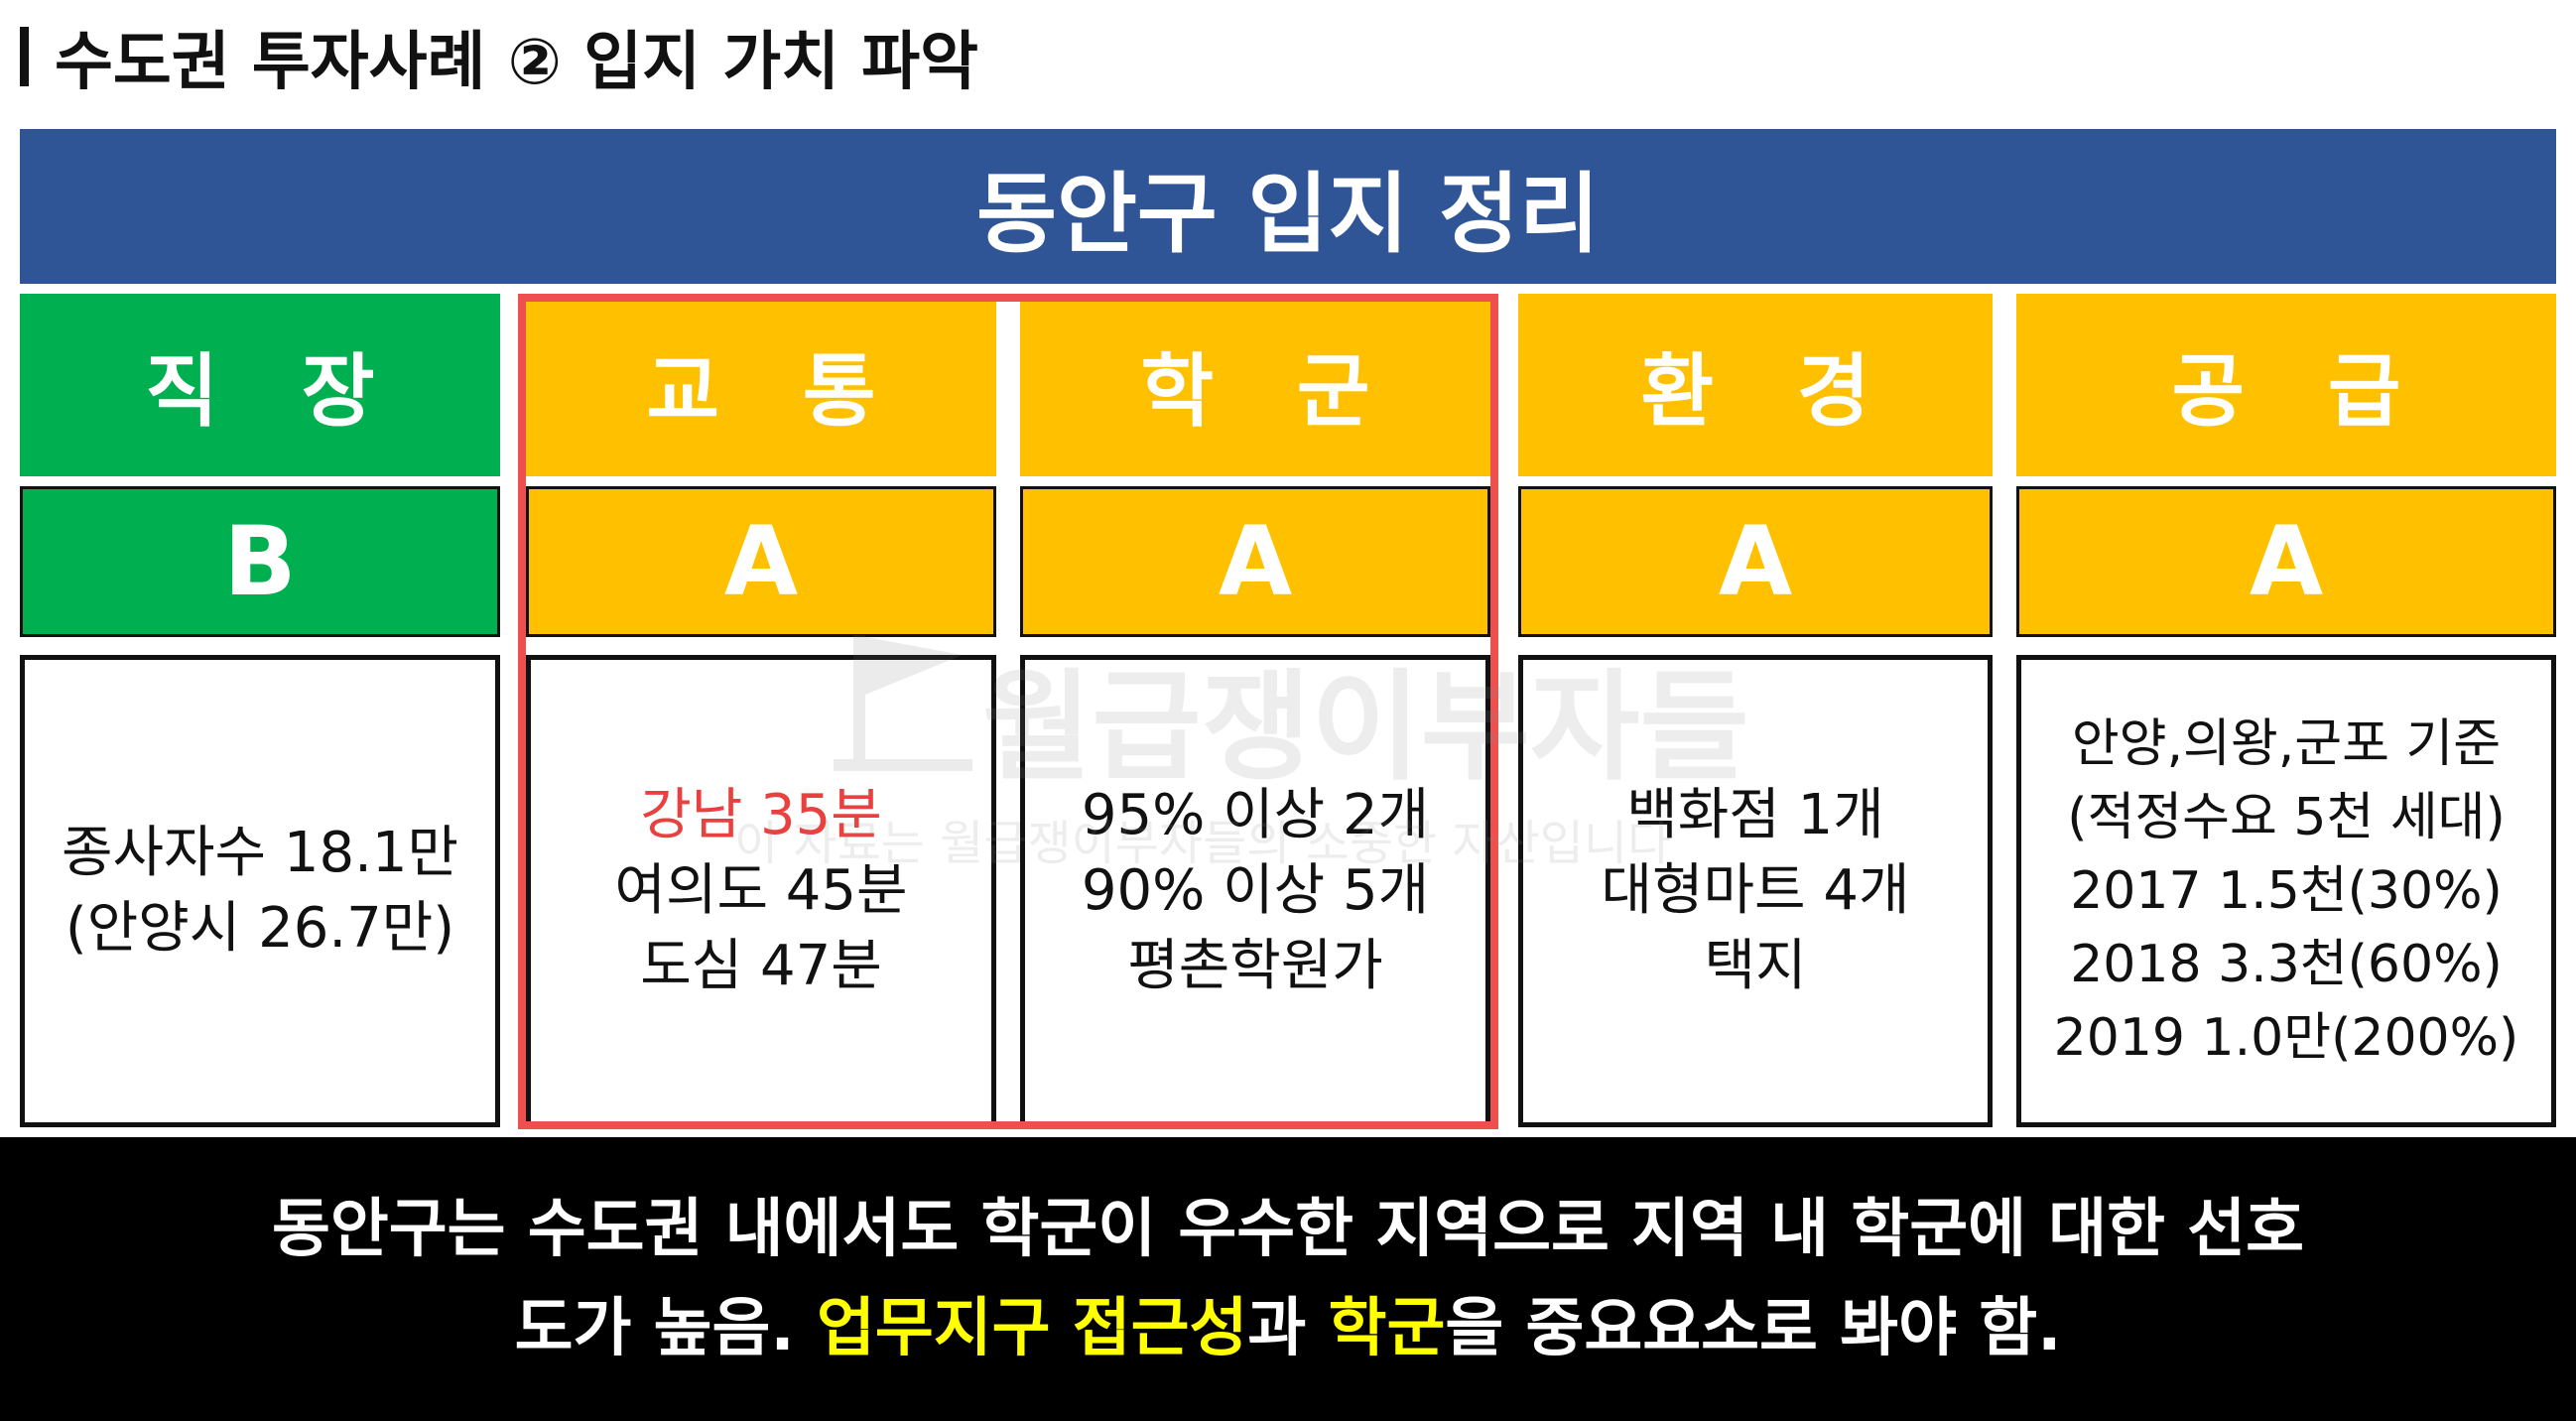  I want to click on detail-line: 90% 이상 5개, so click(1255, 891).